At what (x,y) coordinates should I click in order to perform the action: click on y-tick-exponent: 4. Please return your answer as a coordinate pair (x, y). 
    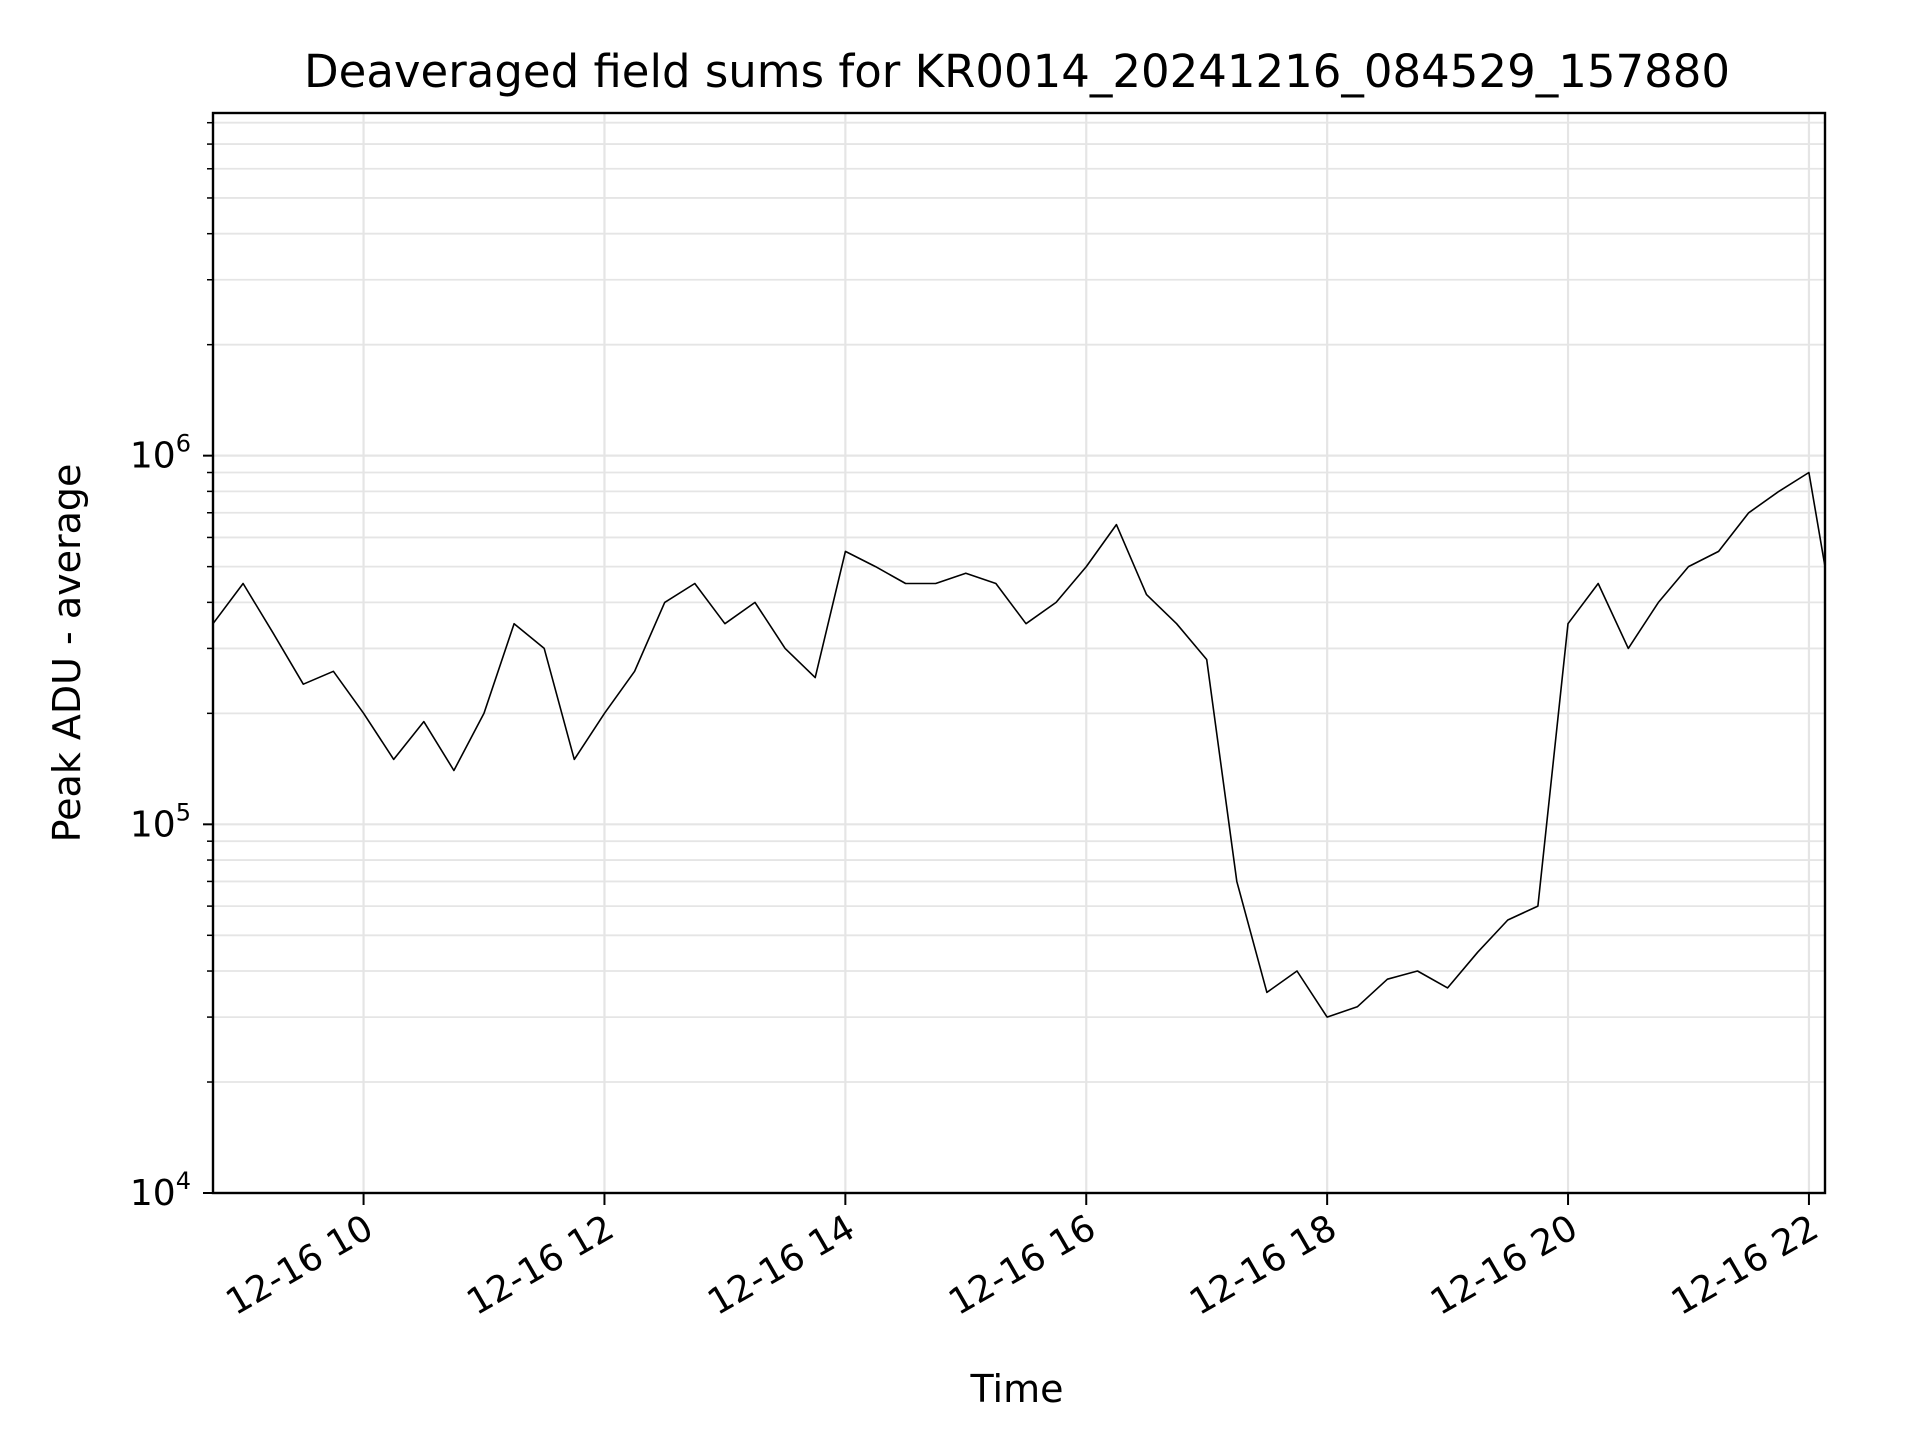
    Looking at the image, I should click on (183, 1181).